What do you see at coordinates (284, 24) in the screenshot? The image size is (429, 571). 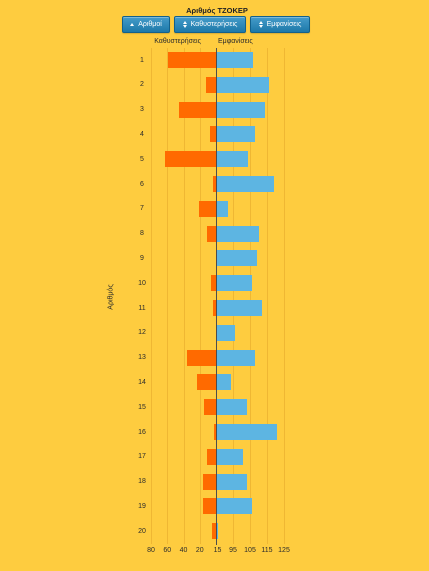 I see `sort-button-label: Εμφανίσεις` at bounding box center [284, 24].